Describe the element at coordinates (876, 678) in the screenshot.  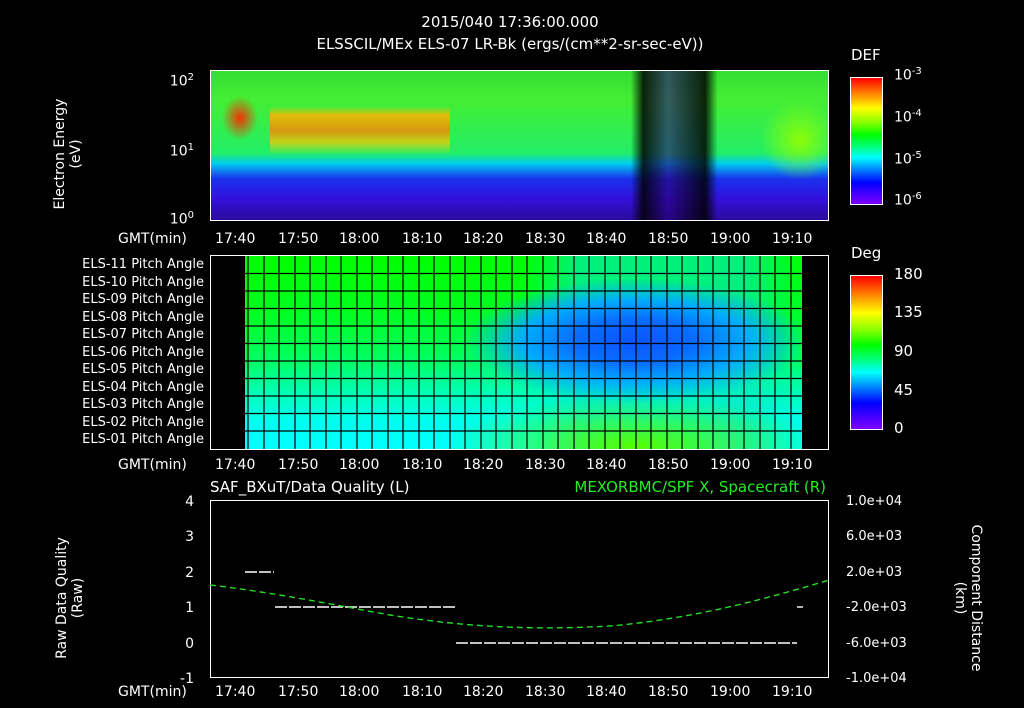
I see `right-ytick: -1.0e+04` at that location.